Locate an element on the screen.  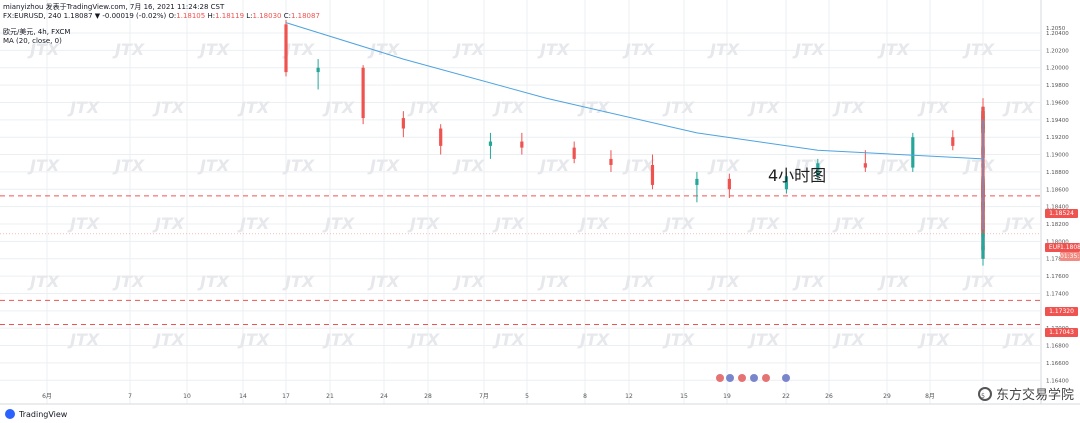
footer-watermark: 东方交易学院 is located at coordinates (1025, 393).